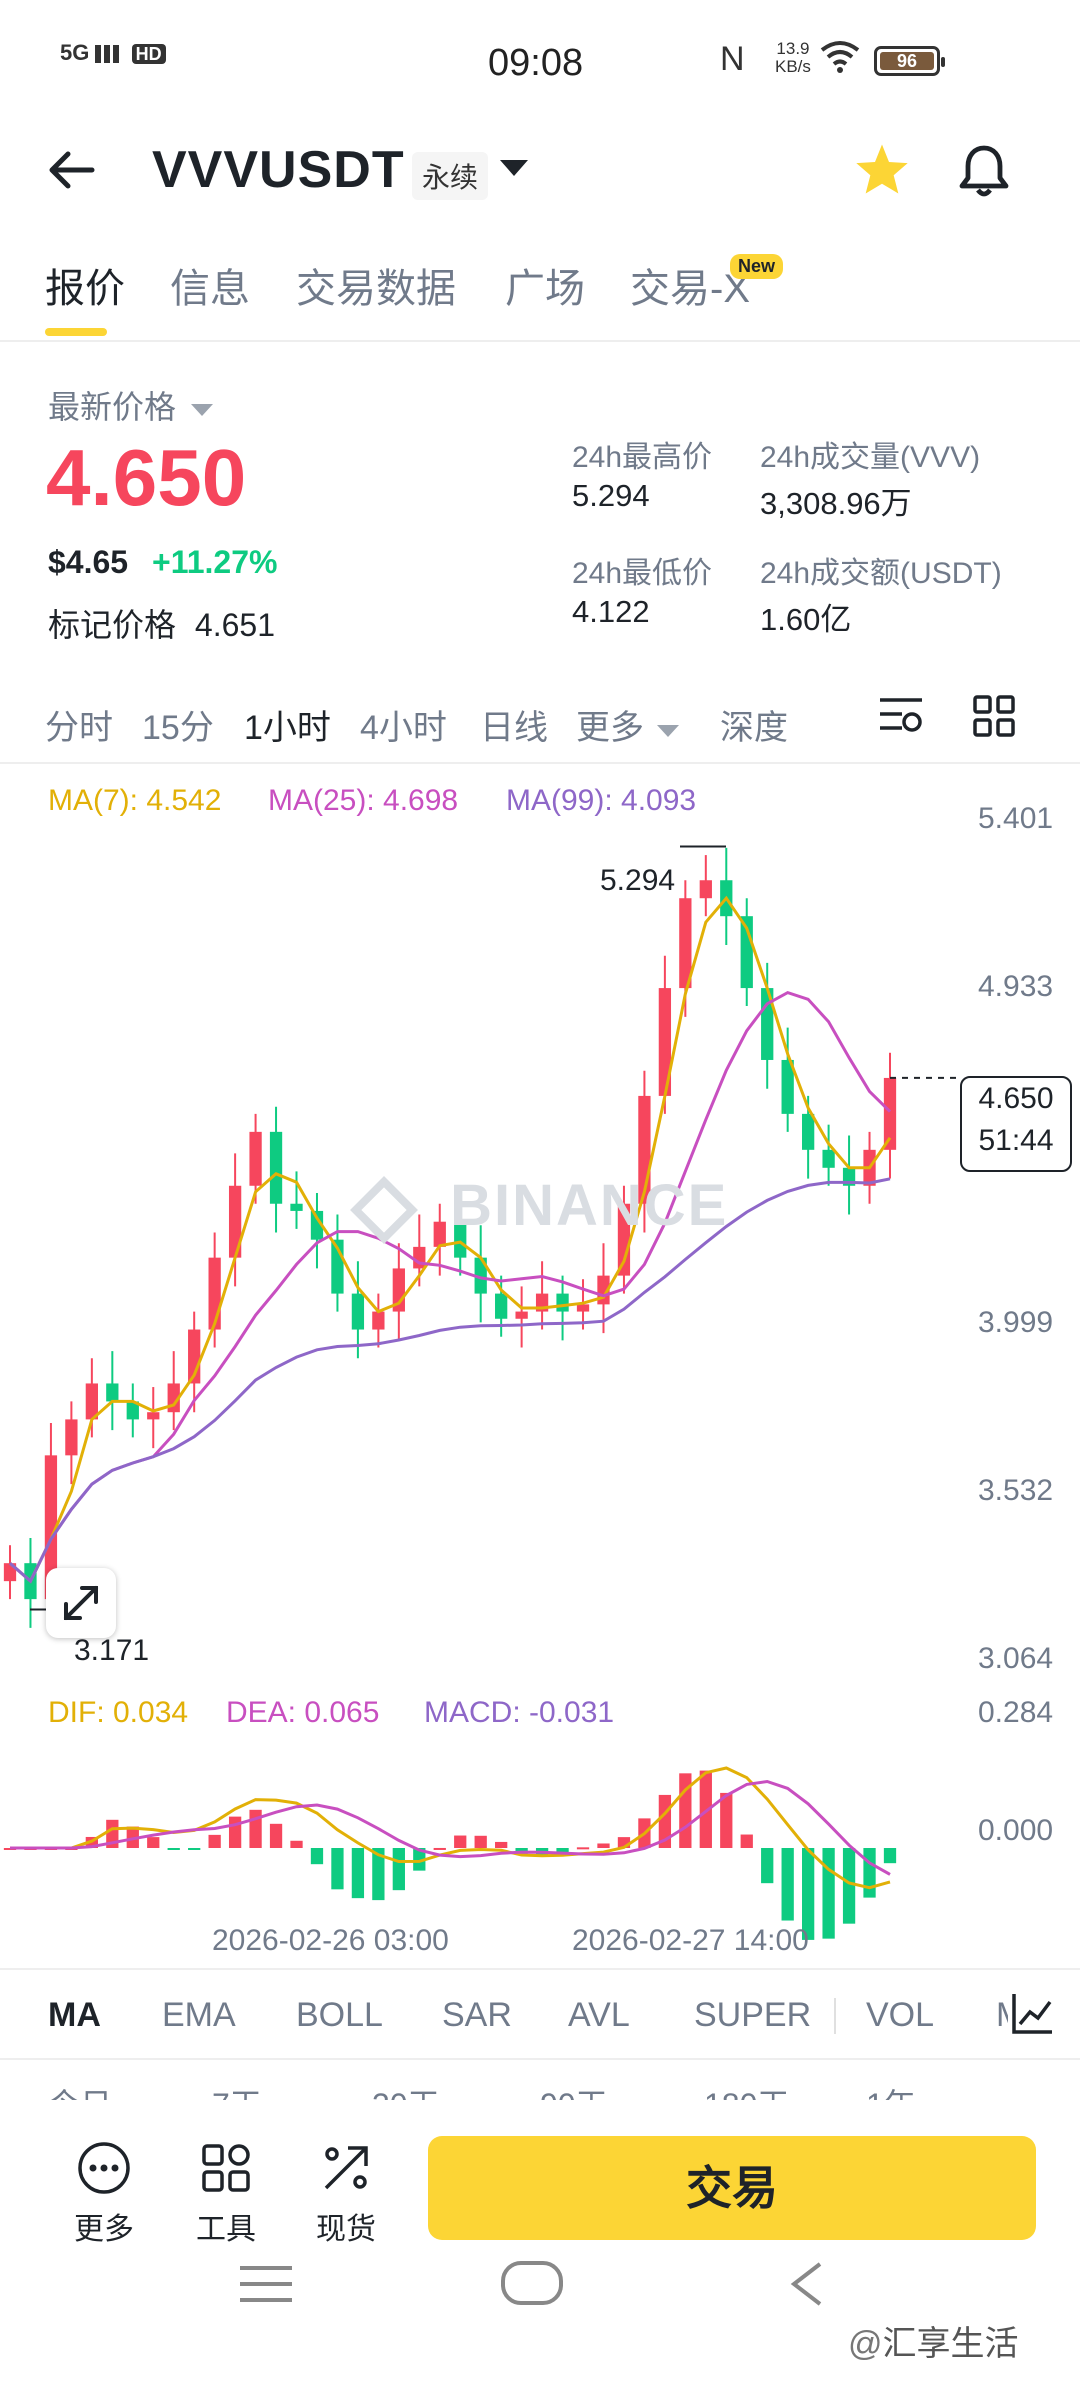  What do you see at coordinates (994, 718) in the screenshot?
I see `layout-grid-icon` at bounding box center [994, 718].